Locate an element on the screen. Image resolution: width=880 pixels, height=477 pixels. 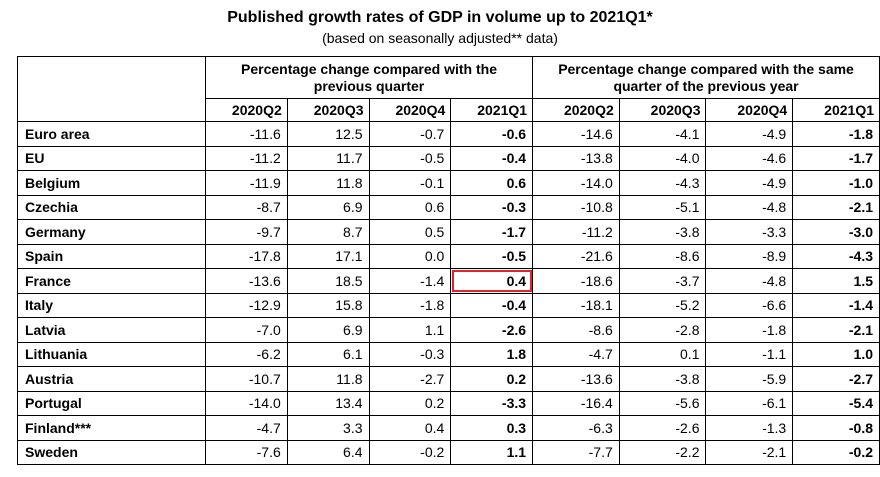
value-cell-prev-quarter: -11.9 is located at coordinates (246, 183).